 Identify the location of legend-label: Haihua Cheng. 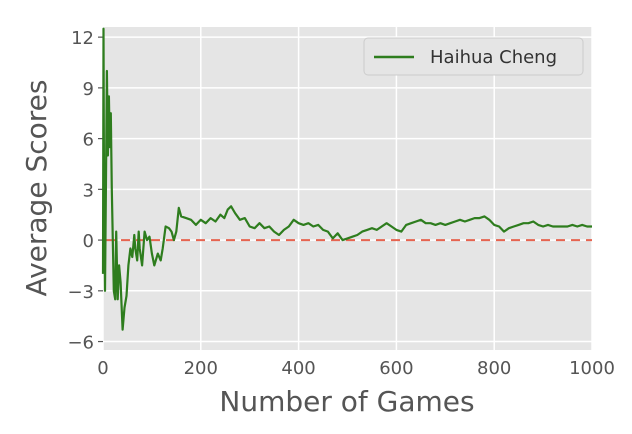
(493, 57).